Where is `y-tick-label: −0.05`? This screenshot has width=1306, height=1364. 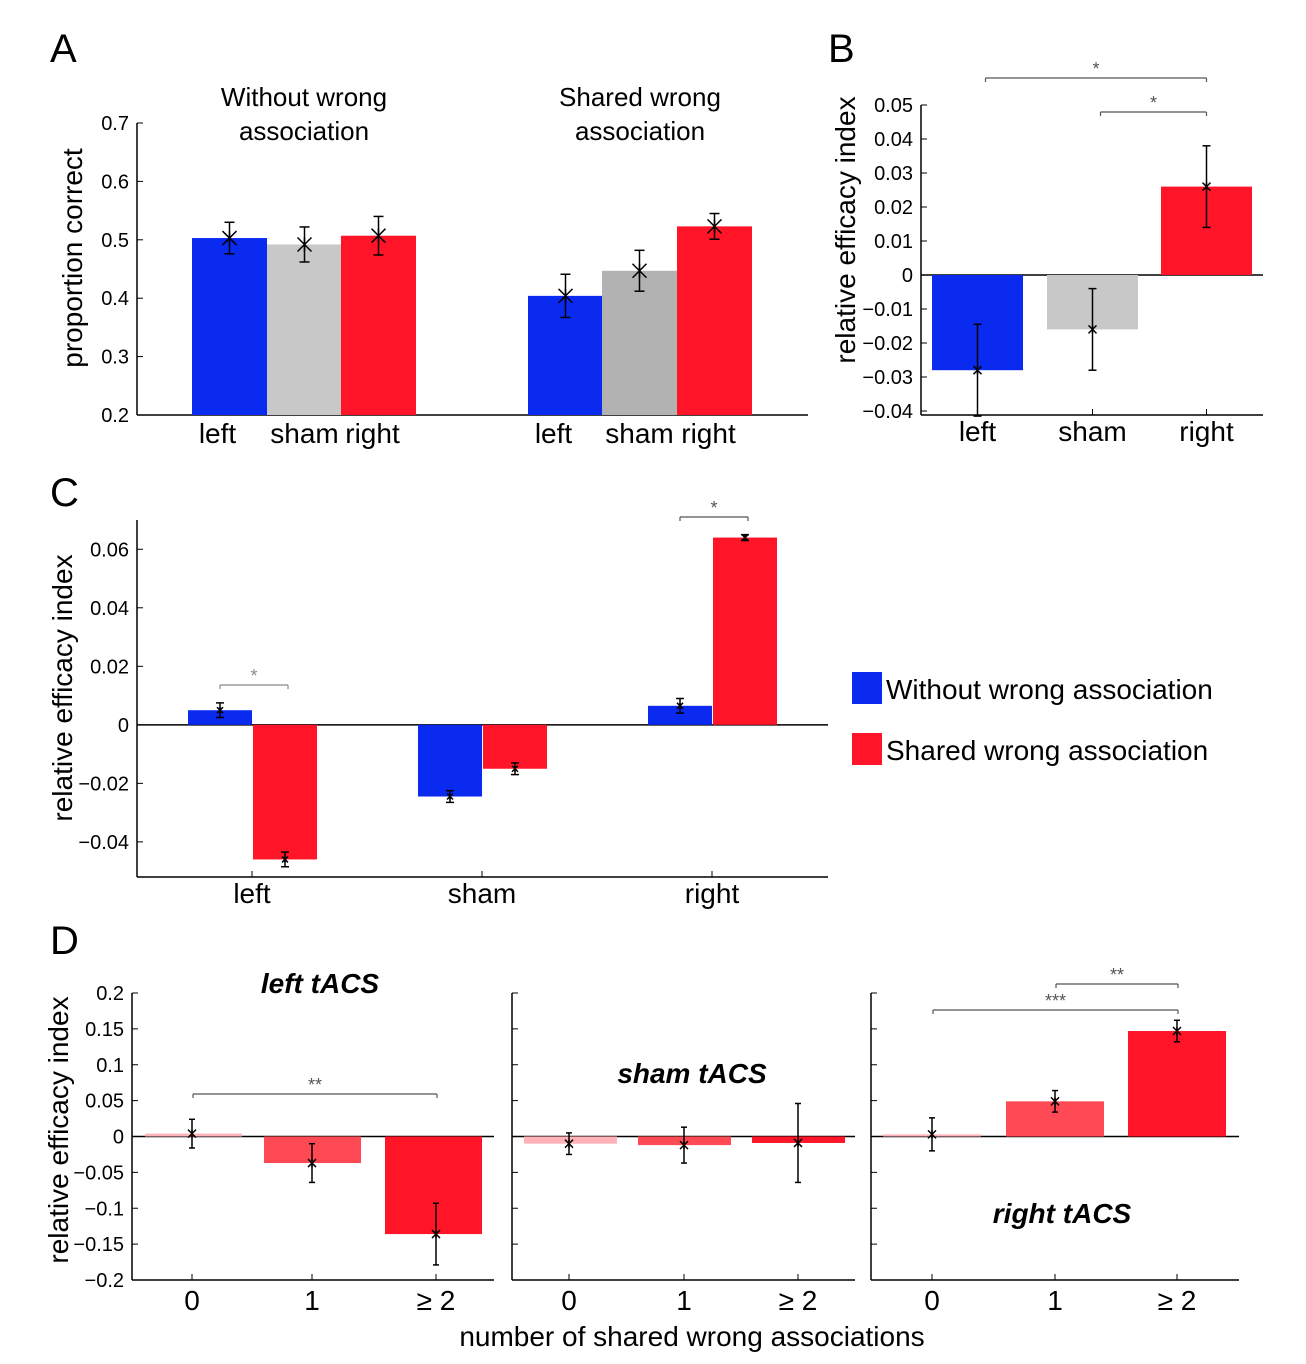 y-tick-label: −0.05 is located at coordinates (98, 1173).